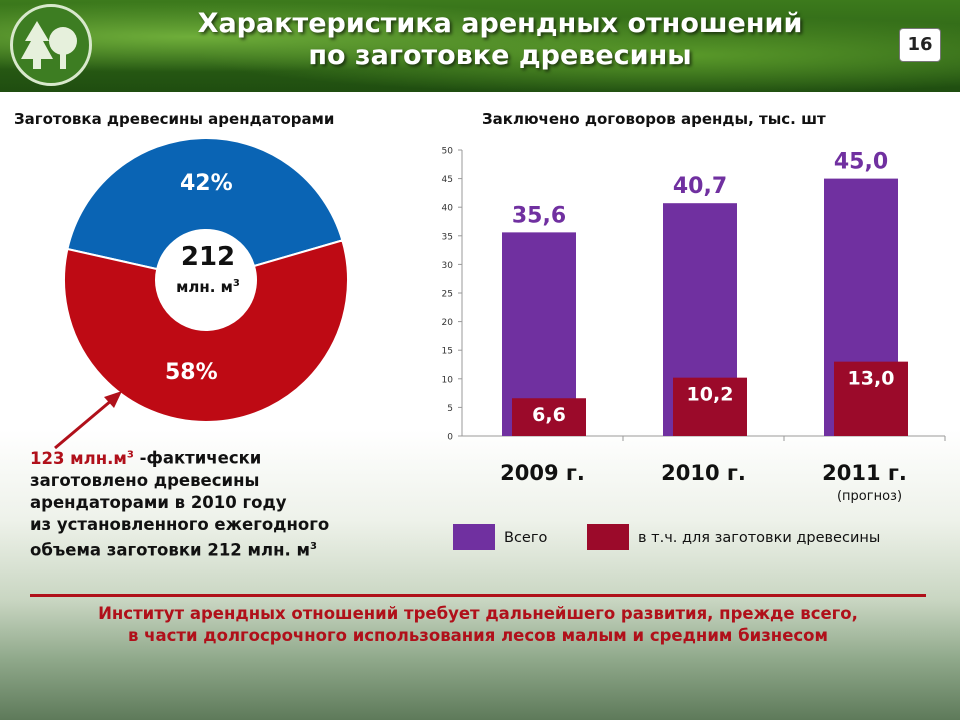 This screenshot has height=720, width=960. I want to click on donut-center-unit-text: млн. м, so click(204, 287).